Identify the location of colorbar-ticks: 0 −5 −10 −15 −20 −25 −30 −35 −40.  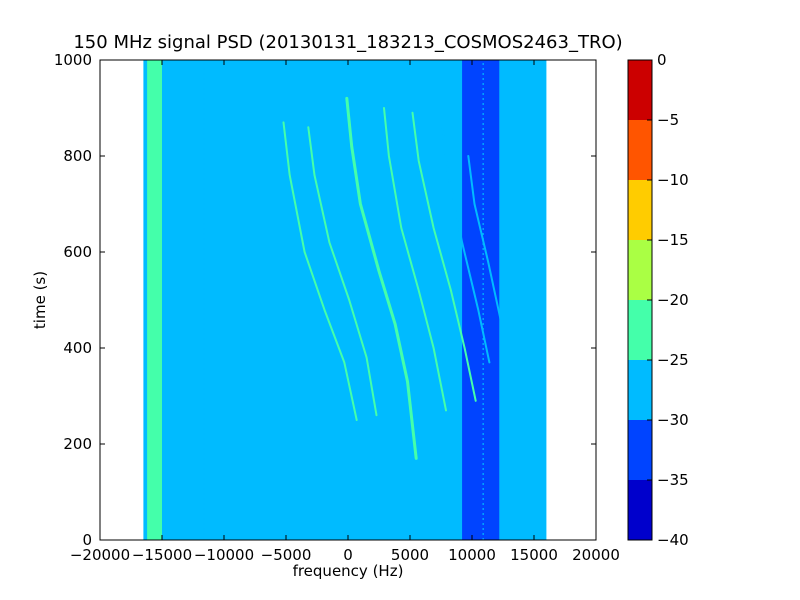
(668, 300).